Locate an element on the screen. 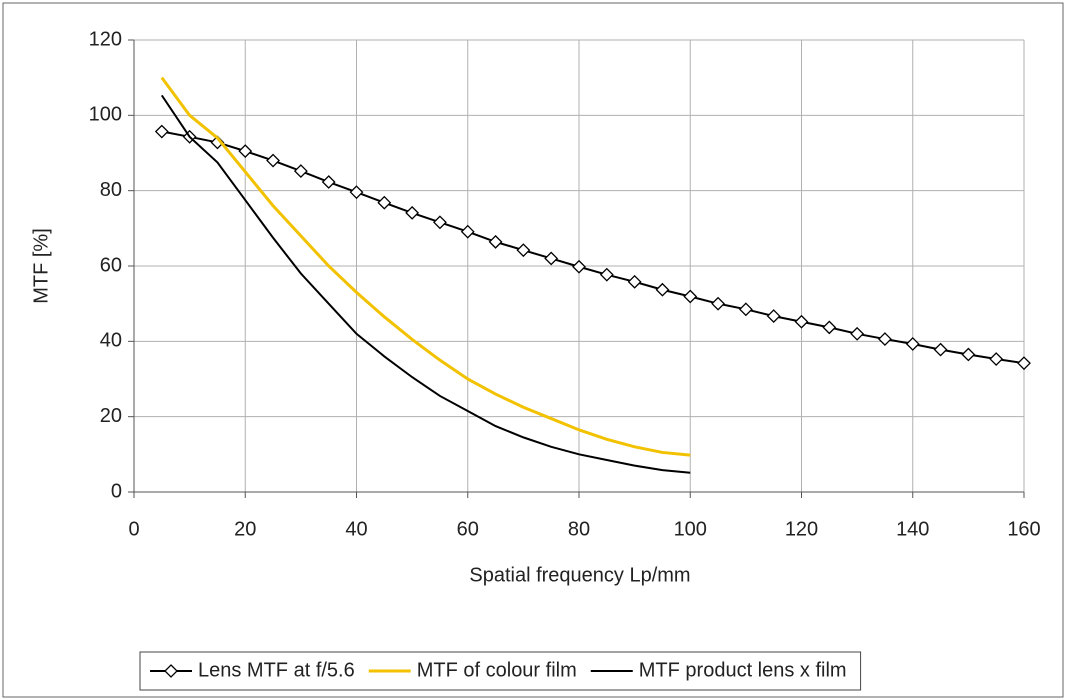 Image resolution: width=1066 pixels, height=700 pixels. legend-box is located at coordinates (500, 671).